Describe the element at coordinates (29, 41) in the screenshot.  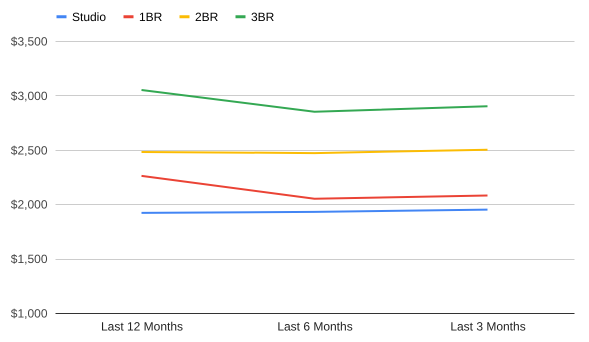
I see `y-tick-label: $3,500` at that location.